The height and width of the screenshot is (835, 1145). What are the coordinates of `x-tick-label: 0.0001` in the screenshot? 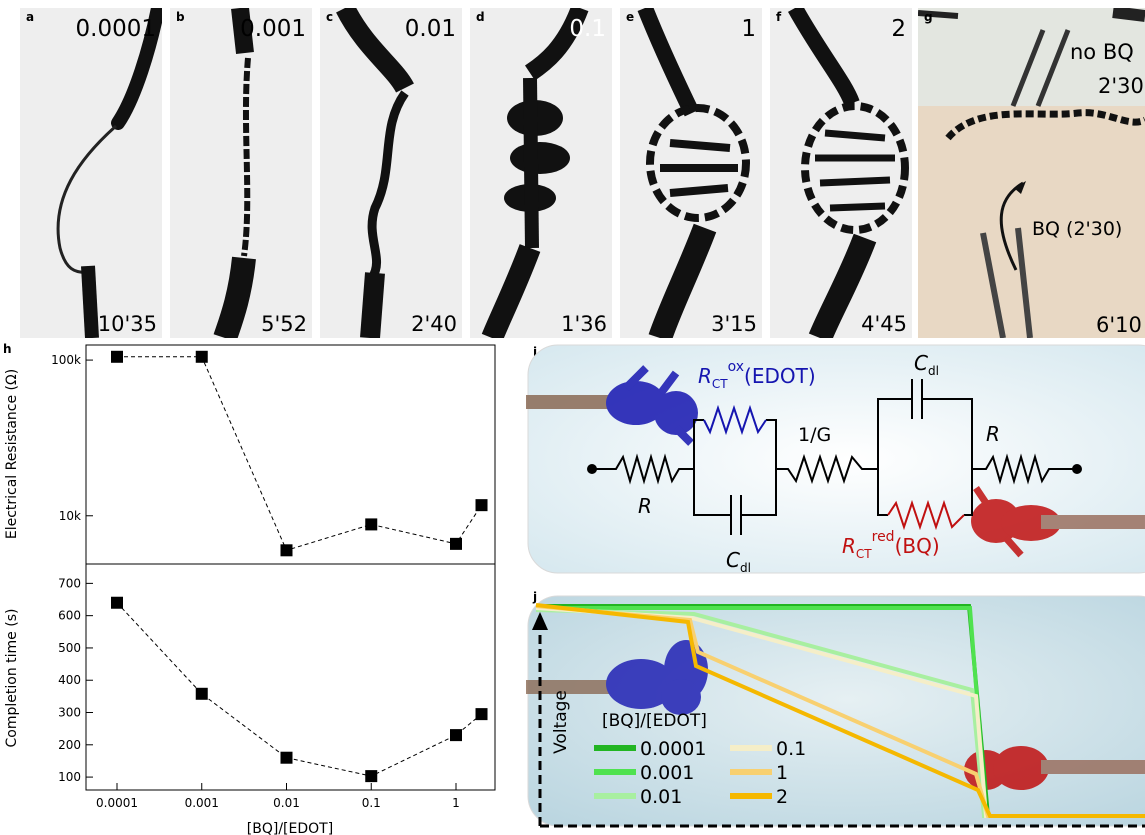 It's located at (117, 803).